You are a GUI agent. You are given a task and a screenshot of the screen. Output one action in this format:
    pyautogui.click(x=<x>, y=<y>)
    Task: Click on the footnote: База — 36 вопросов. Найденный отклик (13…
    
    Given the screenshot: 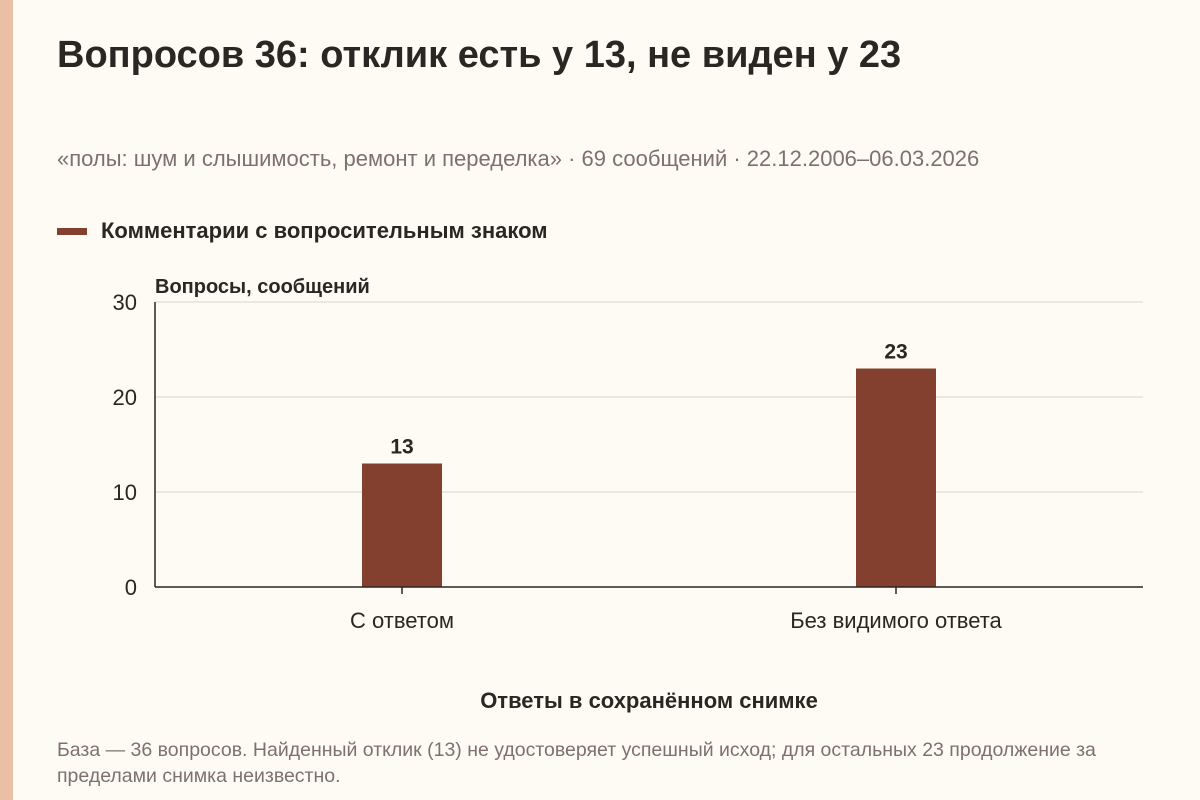 What is the action you would take?
    pyautogui.click(x=576, y=763)
    